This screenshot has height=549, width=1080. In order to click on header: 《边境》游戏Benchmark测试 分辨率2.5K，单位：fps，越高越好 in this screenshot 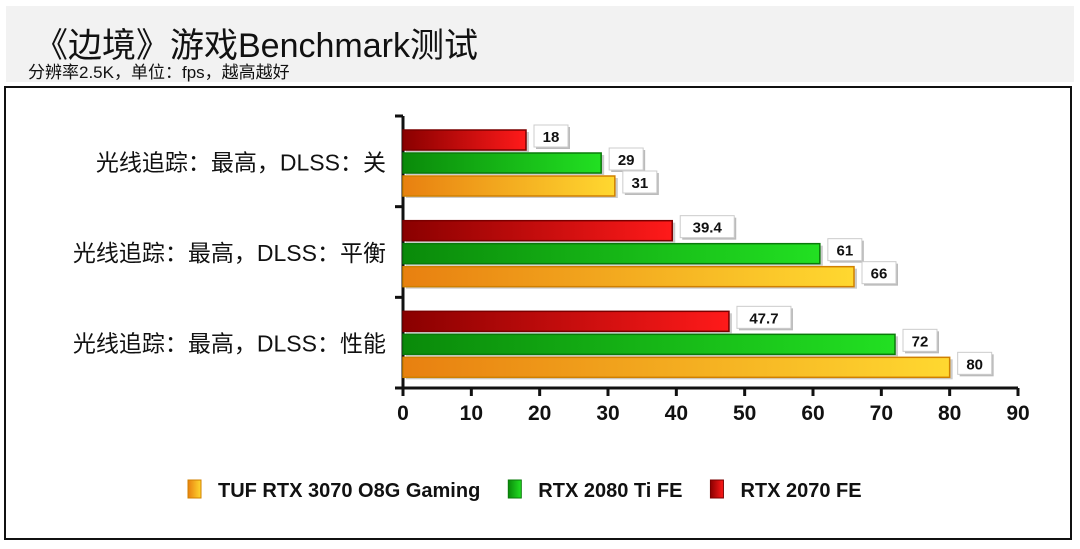, I will do `click(540, 44)`.